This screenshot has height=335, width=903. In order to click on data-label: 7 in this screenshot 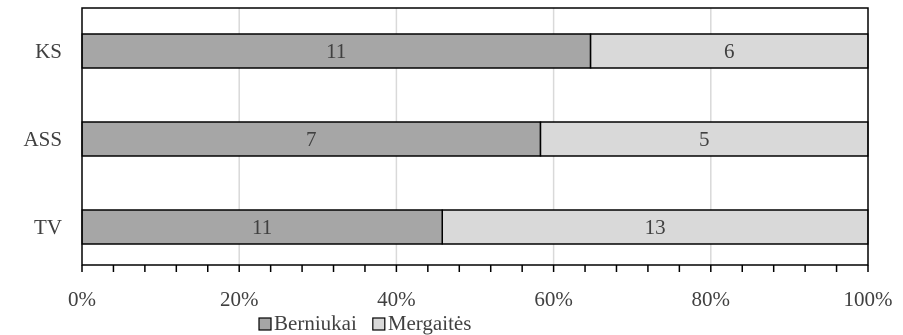, I will do `click(311, 139)`.